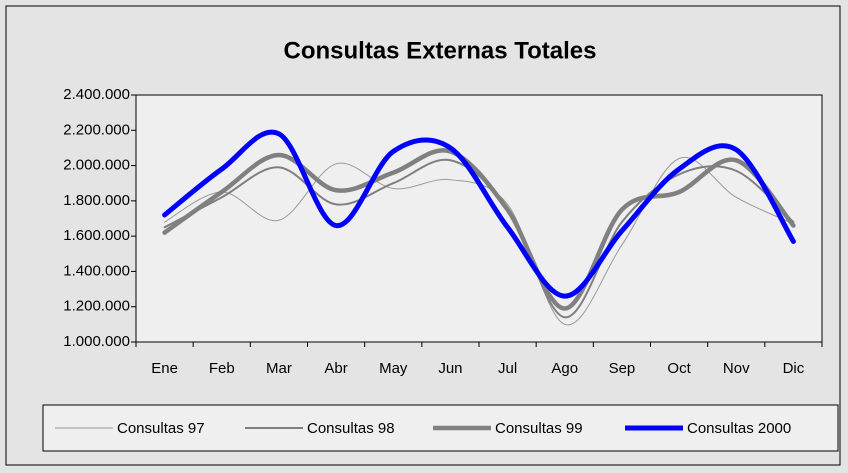 The image size is (848, 473). What do you see at coordinates (96, 129) in the screenshot?
I see `y-tick-label: 2.200.000` at bounding box center [96, 129].